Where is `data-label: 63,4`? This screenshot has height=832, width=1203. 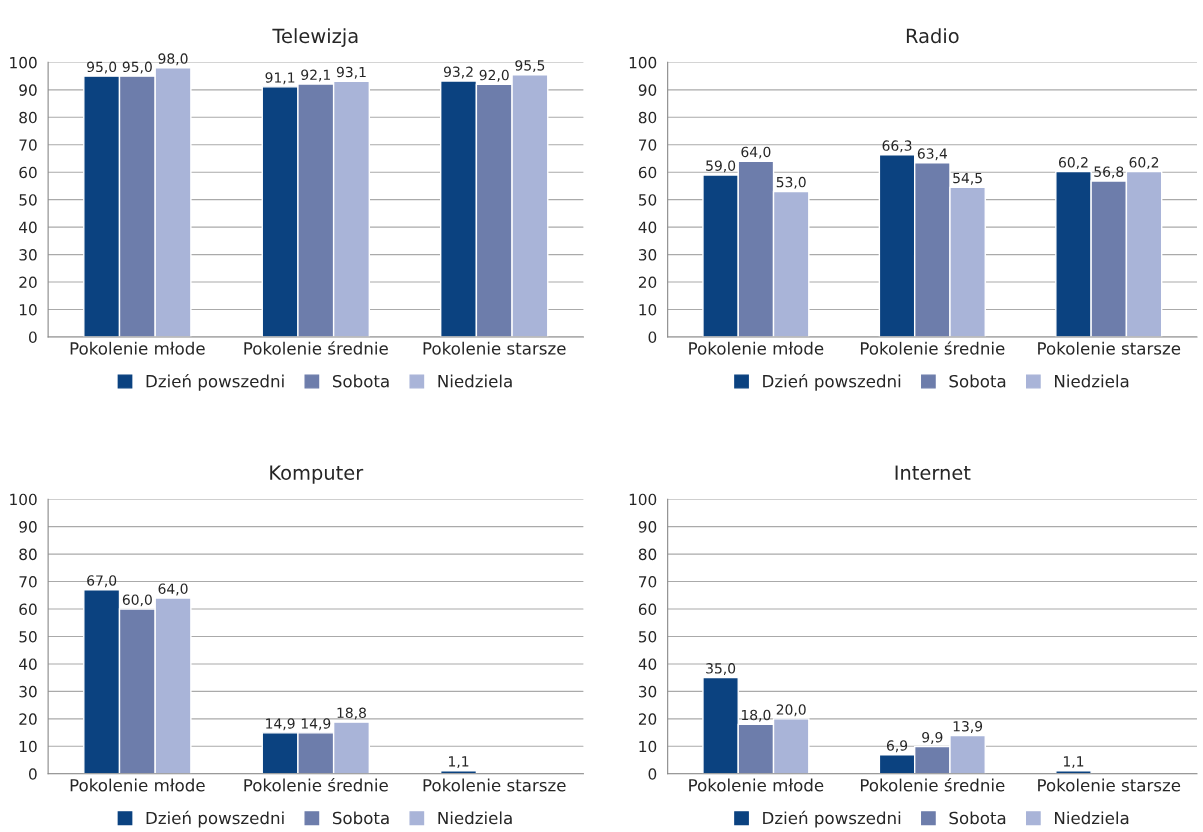
data-label: 63,4 is located at coordinates (932, 154).